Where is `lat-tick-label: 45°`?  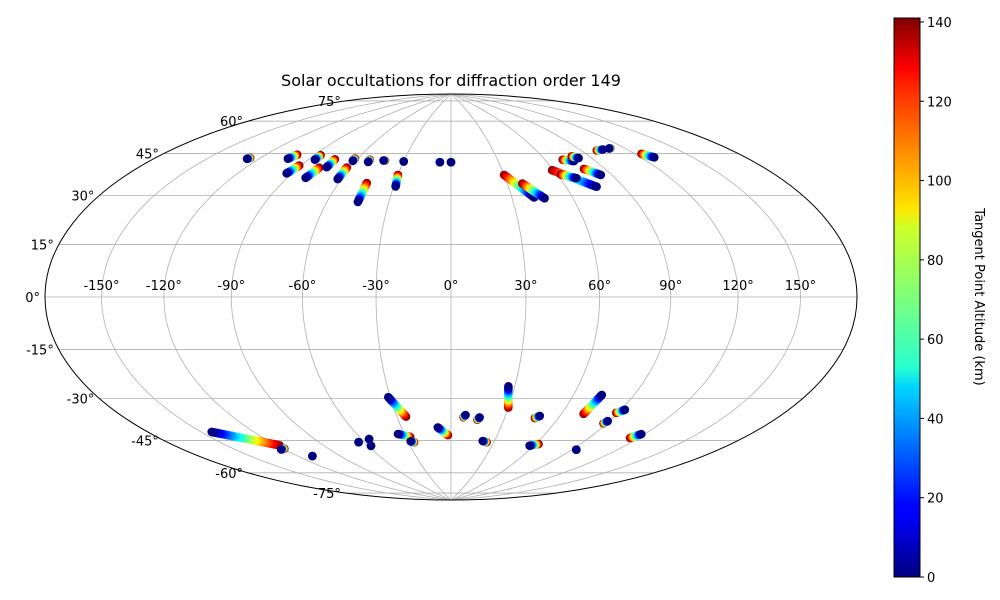 lat-tick-label: 45° is located at coordinates (147, 154).